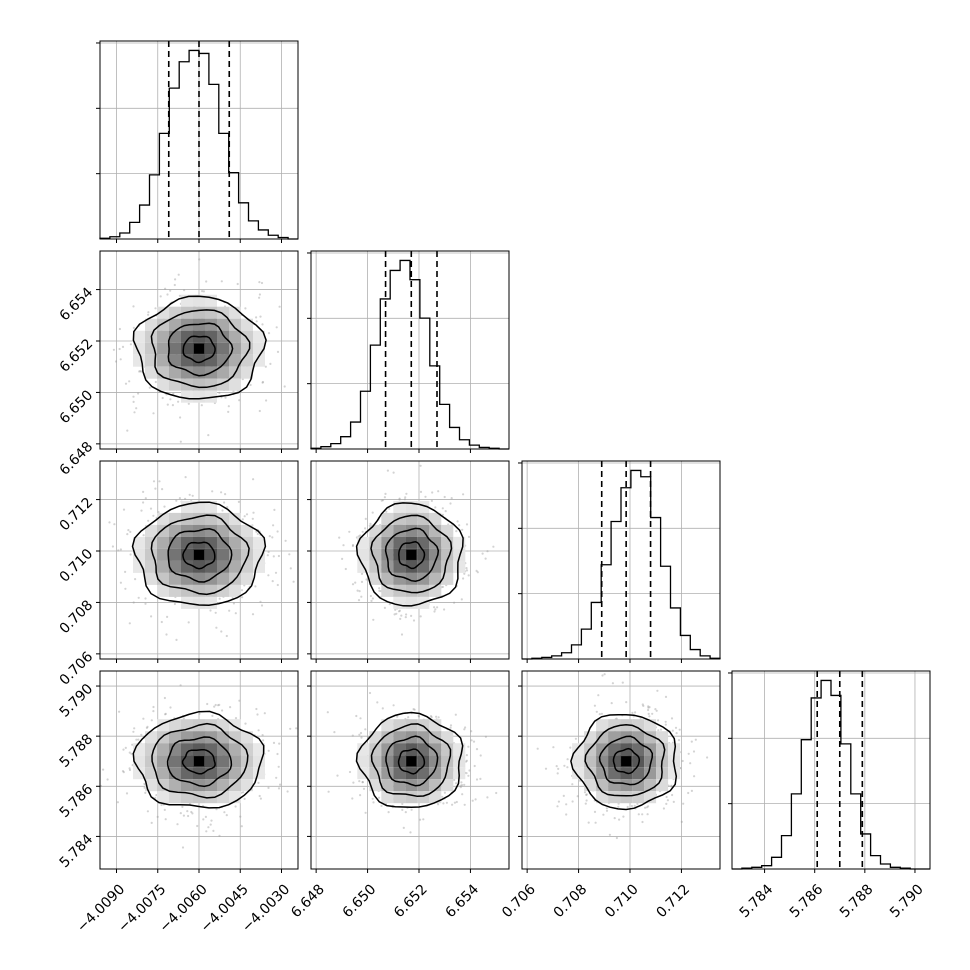 The height and width of the screenshot is (970, 970). What do you see at coordinates (77, 566) in the screenshot?
I see `y-tick-label: 0.710` at bounding box center [77, 566].